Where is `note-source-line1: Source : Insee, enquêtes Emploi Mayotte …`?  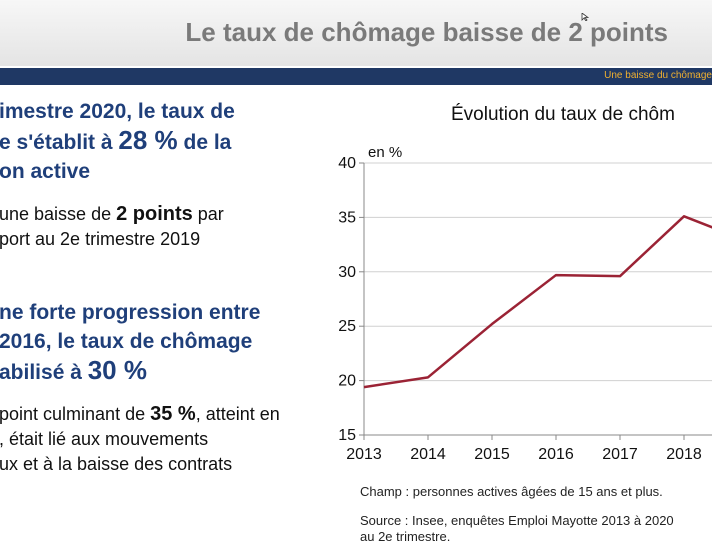 note-source-line1: Source : Insee, enquêtes Emploi Mayotte … is located at coordinates (517, 520).